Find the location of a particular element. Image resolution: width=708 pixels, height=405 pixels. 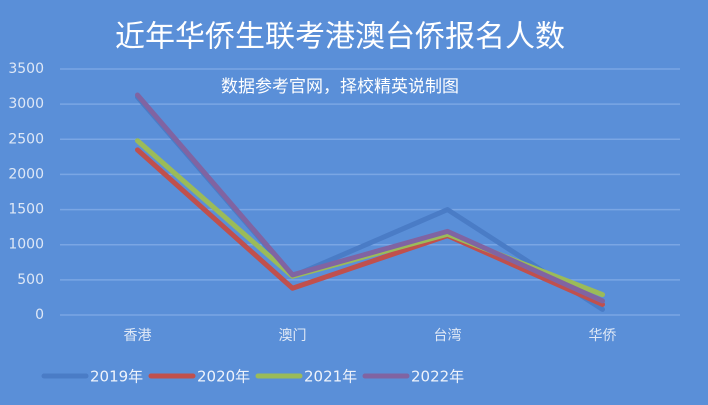

chart-title: 近年华侨生联考港澳台侨报名人数 is located at coordinates (340, 37).